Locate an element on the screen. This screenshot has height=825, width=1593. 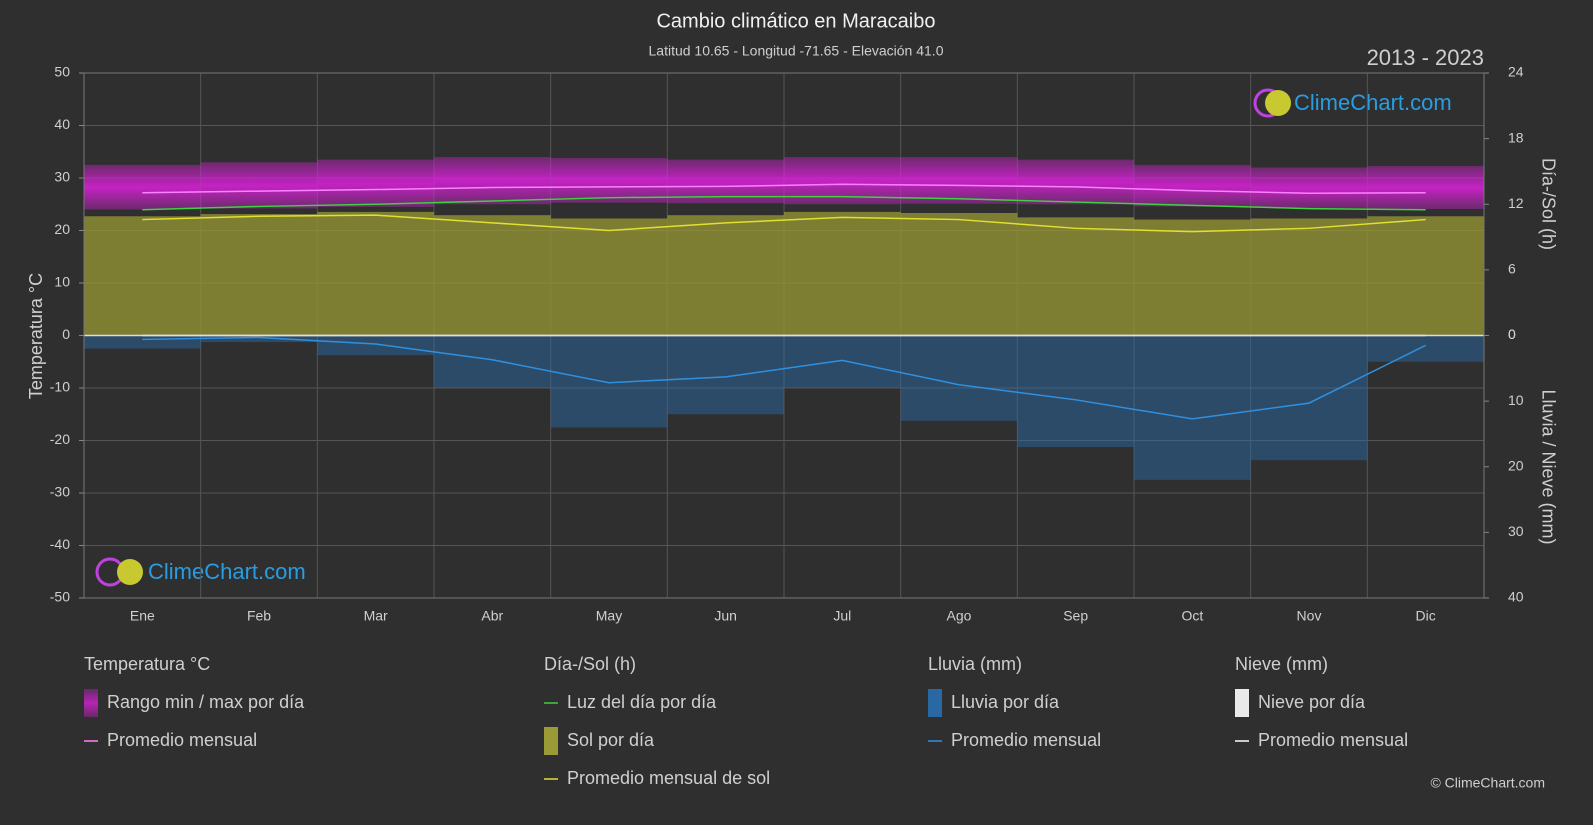
y-tick-label: 10 is located at coordinates (62, 282).